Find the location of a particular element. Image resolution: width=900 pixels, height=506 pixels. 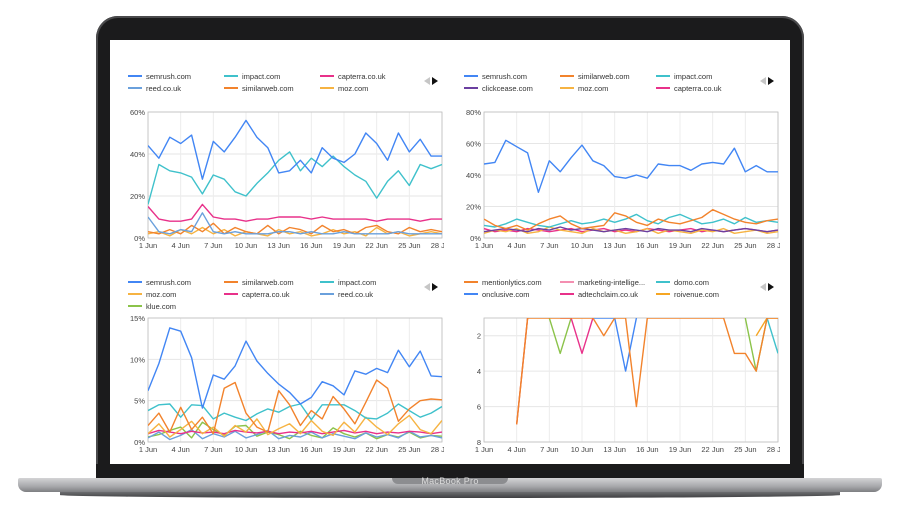

x-tick-label: 13 Jun is located at coordinates (278, 245).